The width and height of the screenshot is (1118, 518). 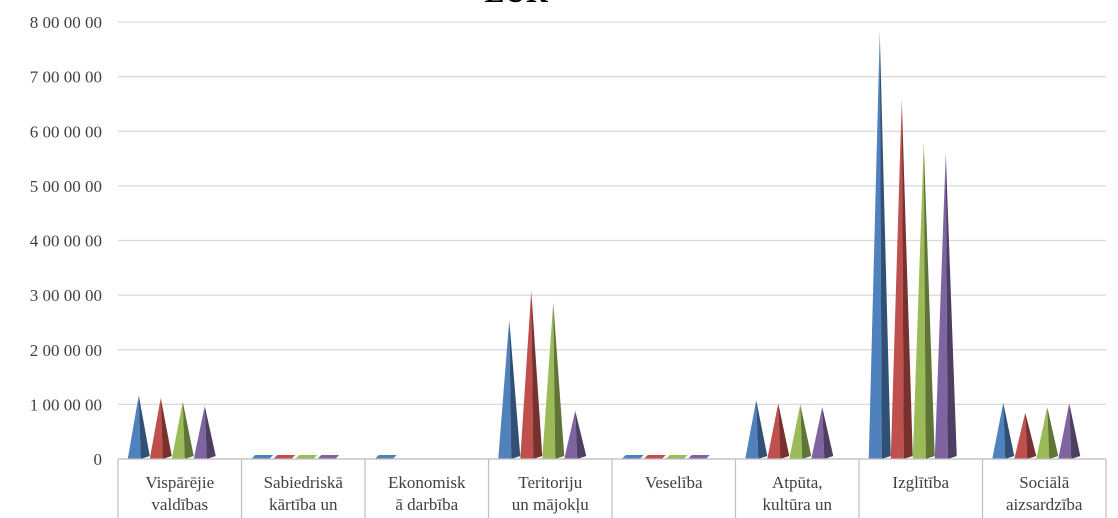 What do you see at coordinates (66, 186) in the screenshot?
I see `y-tick-label: 5 00 00 00` at bounding box center [66, 186].